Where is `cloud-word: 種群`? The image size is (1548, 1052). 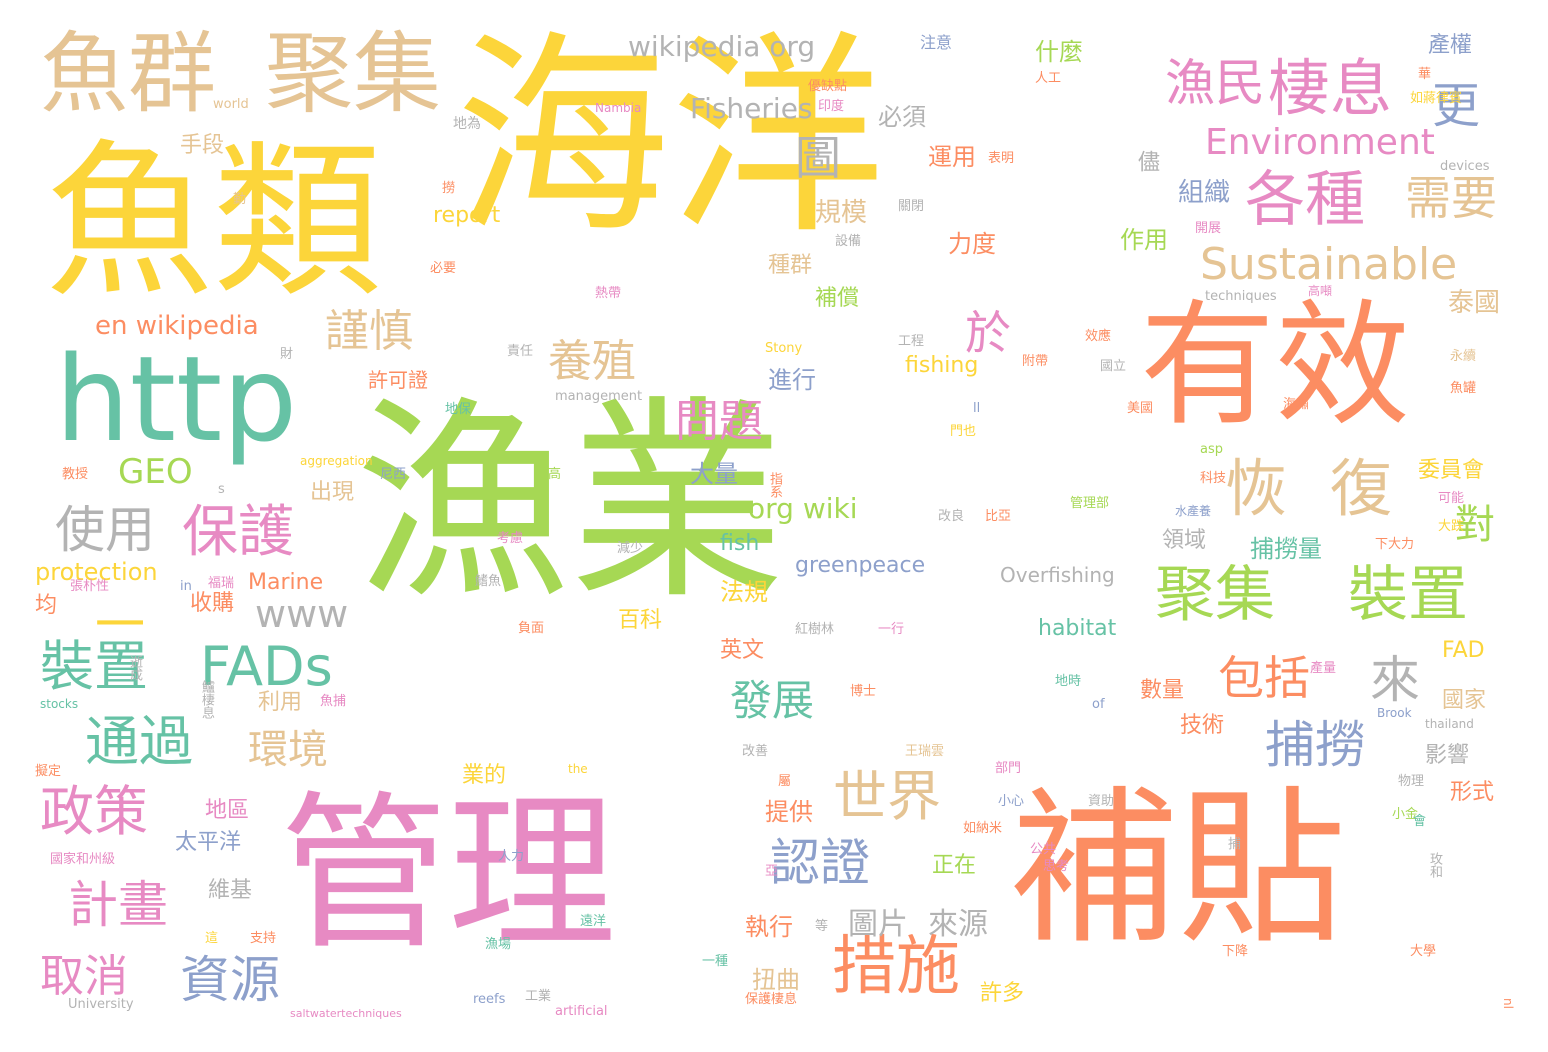
cloud-word: 種群 is located at coordinates (790, 265).